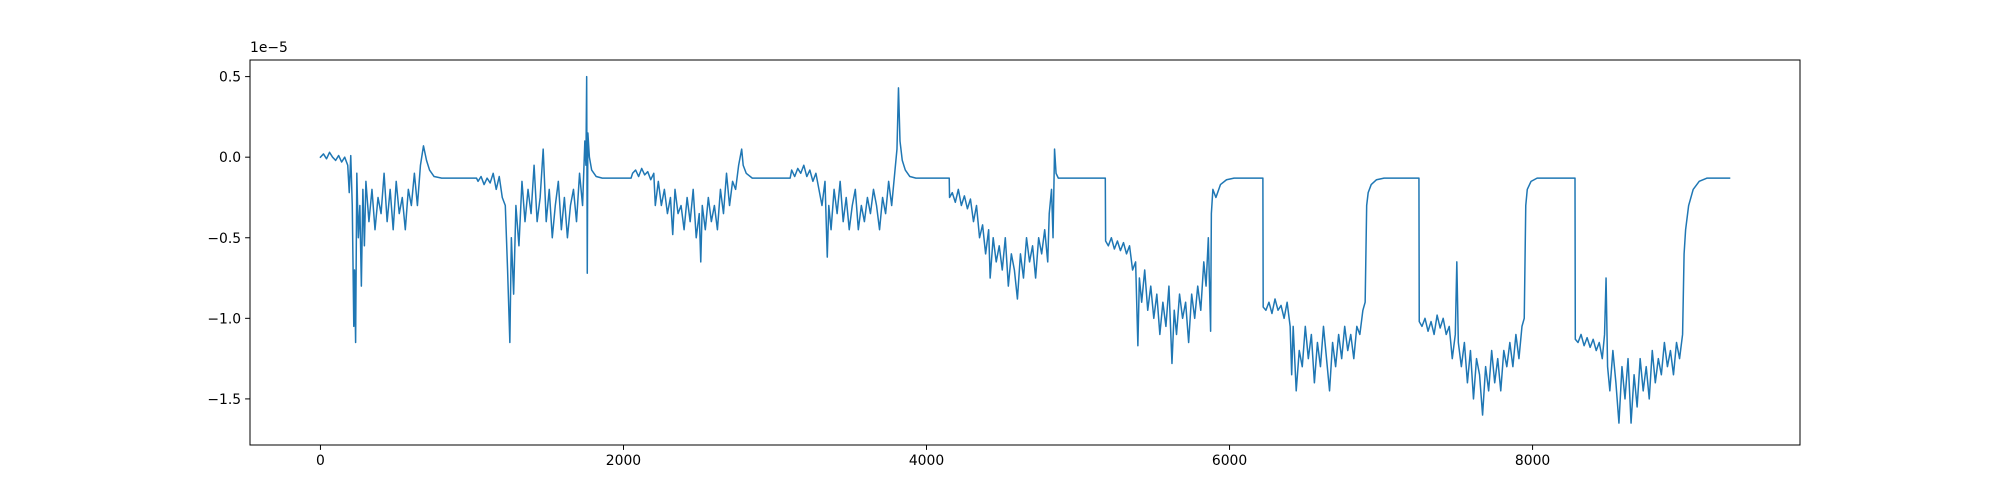 The height and width of the screenshot is (500, 2000). What do you see at coordinates (224, 239) in the screenshot?
I see `y-tick-label: −0.5` at bounding box center [224, 239].